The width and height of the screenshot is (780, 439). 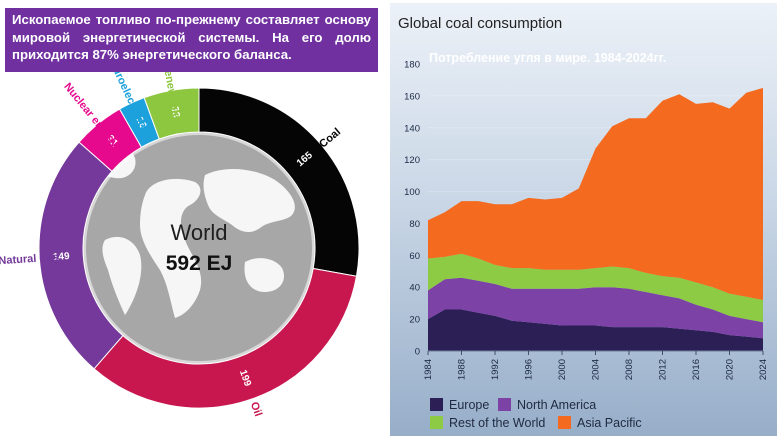 I want to click on x-tick-label-2024: 2024, so click(x=763, y=369).